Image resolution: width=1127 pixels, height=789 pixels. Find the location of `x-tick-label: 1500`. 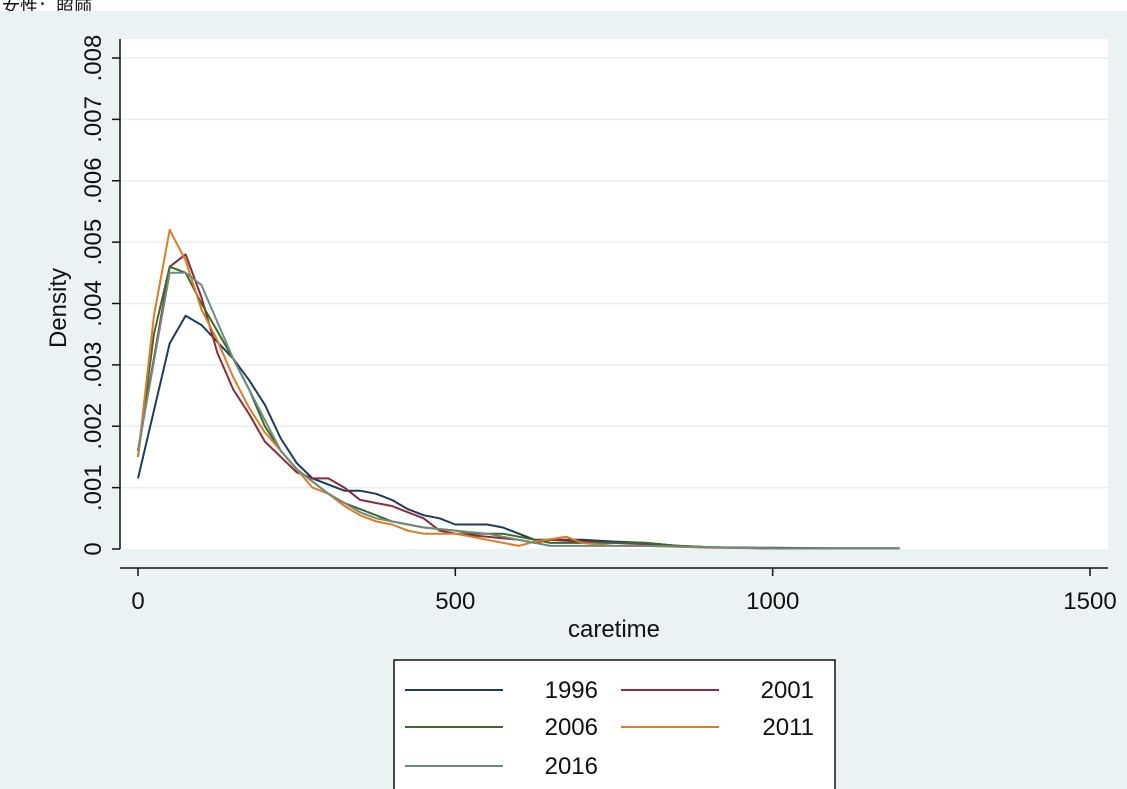

x-tick-label: 1500 is located at coordinates (1089, 601).